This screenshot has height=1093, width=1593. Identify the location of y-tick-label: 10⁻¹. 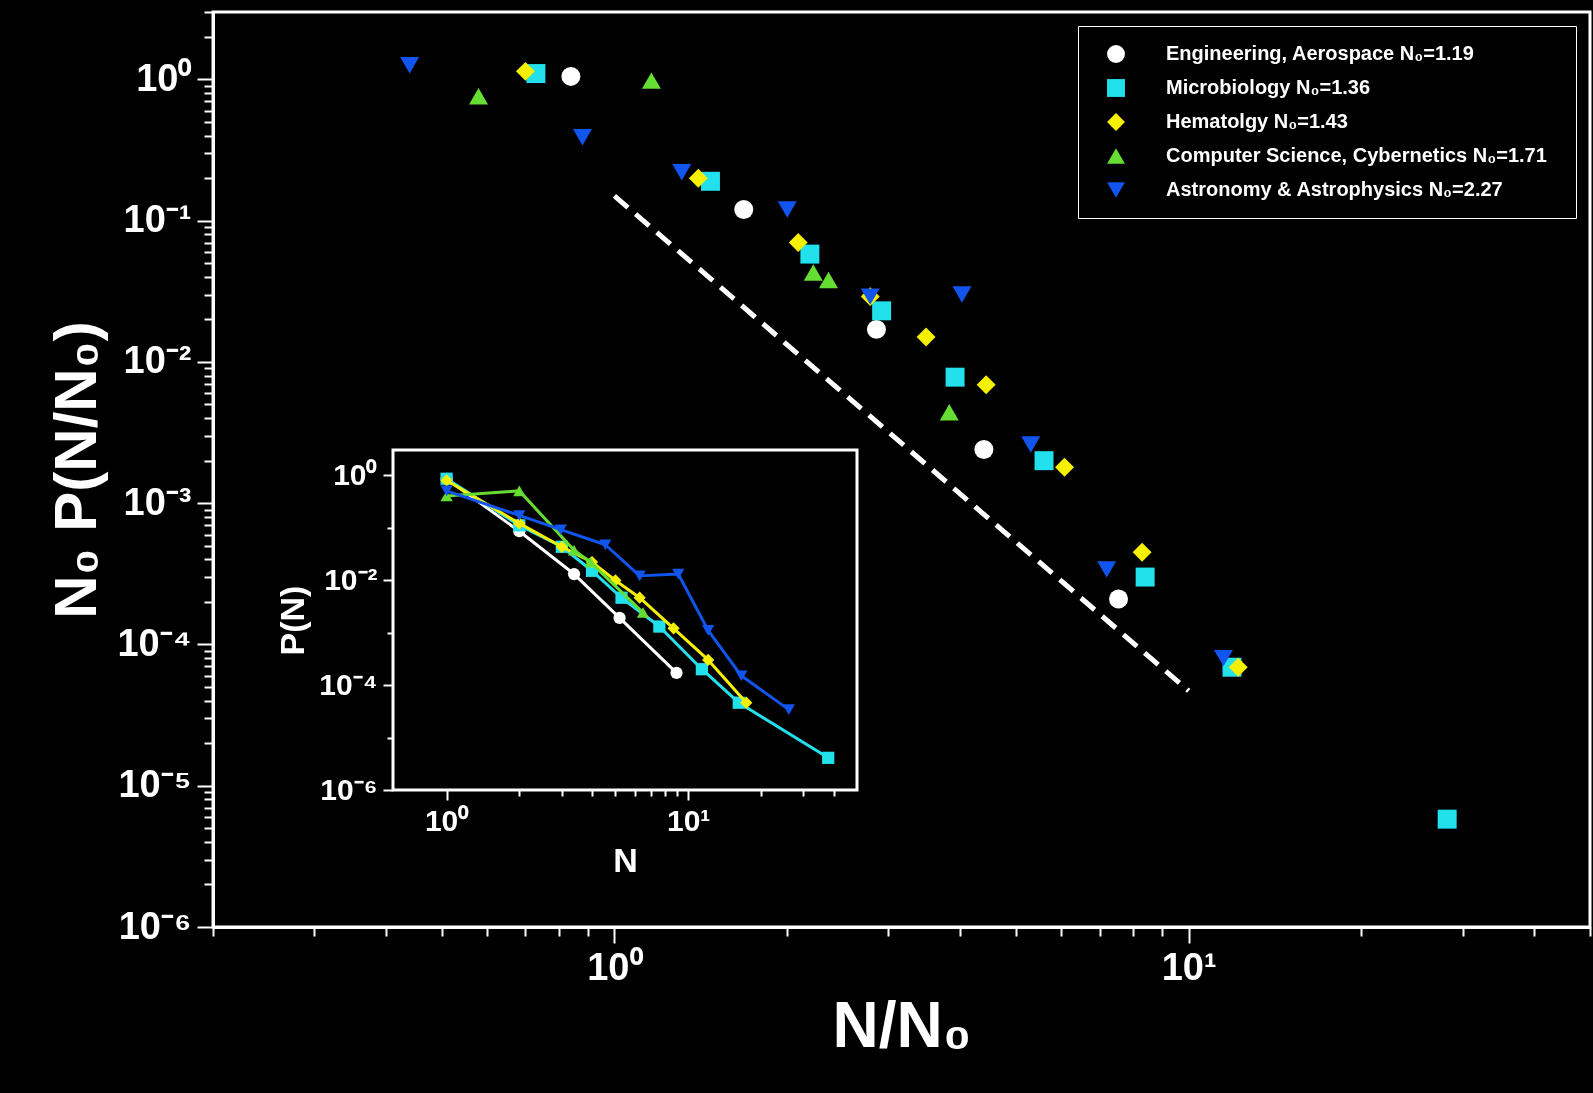
(157, 219).